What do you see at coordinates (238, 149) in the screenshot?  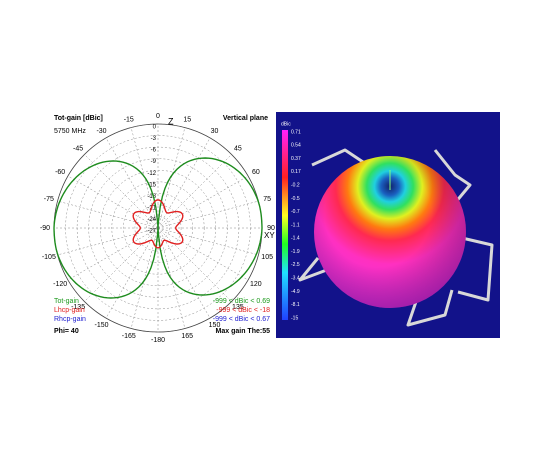 I see `angle-label: 45` at bounding box center [238, 149].